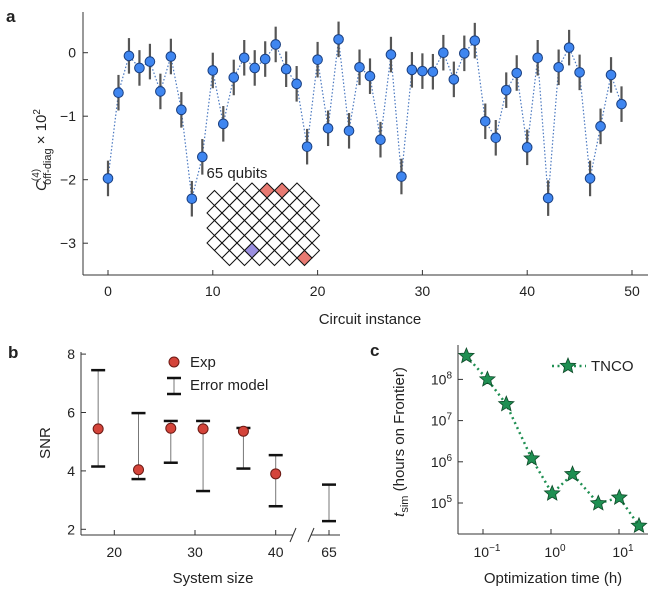 The image size is (660, 601). I want to click on tick-exponent: 6, so click(449, 458).